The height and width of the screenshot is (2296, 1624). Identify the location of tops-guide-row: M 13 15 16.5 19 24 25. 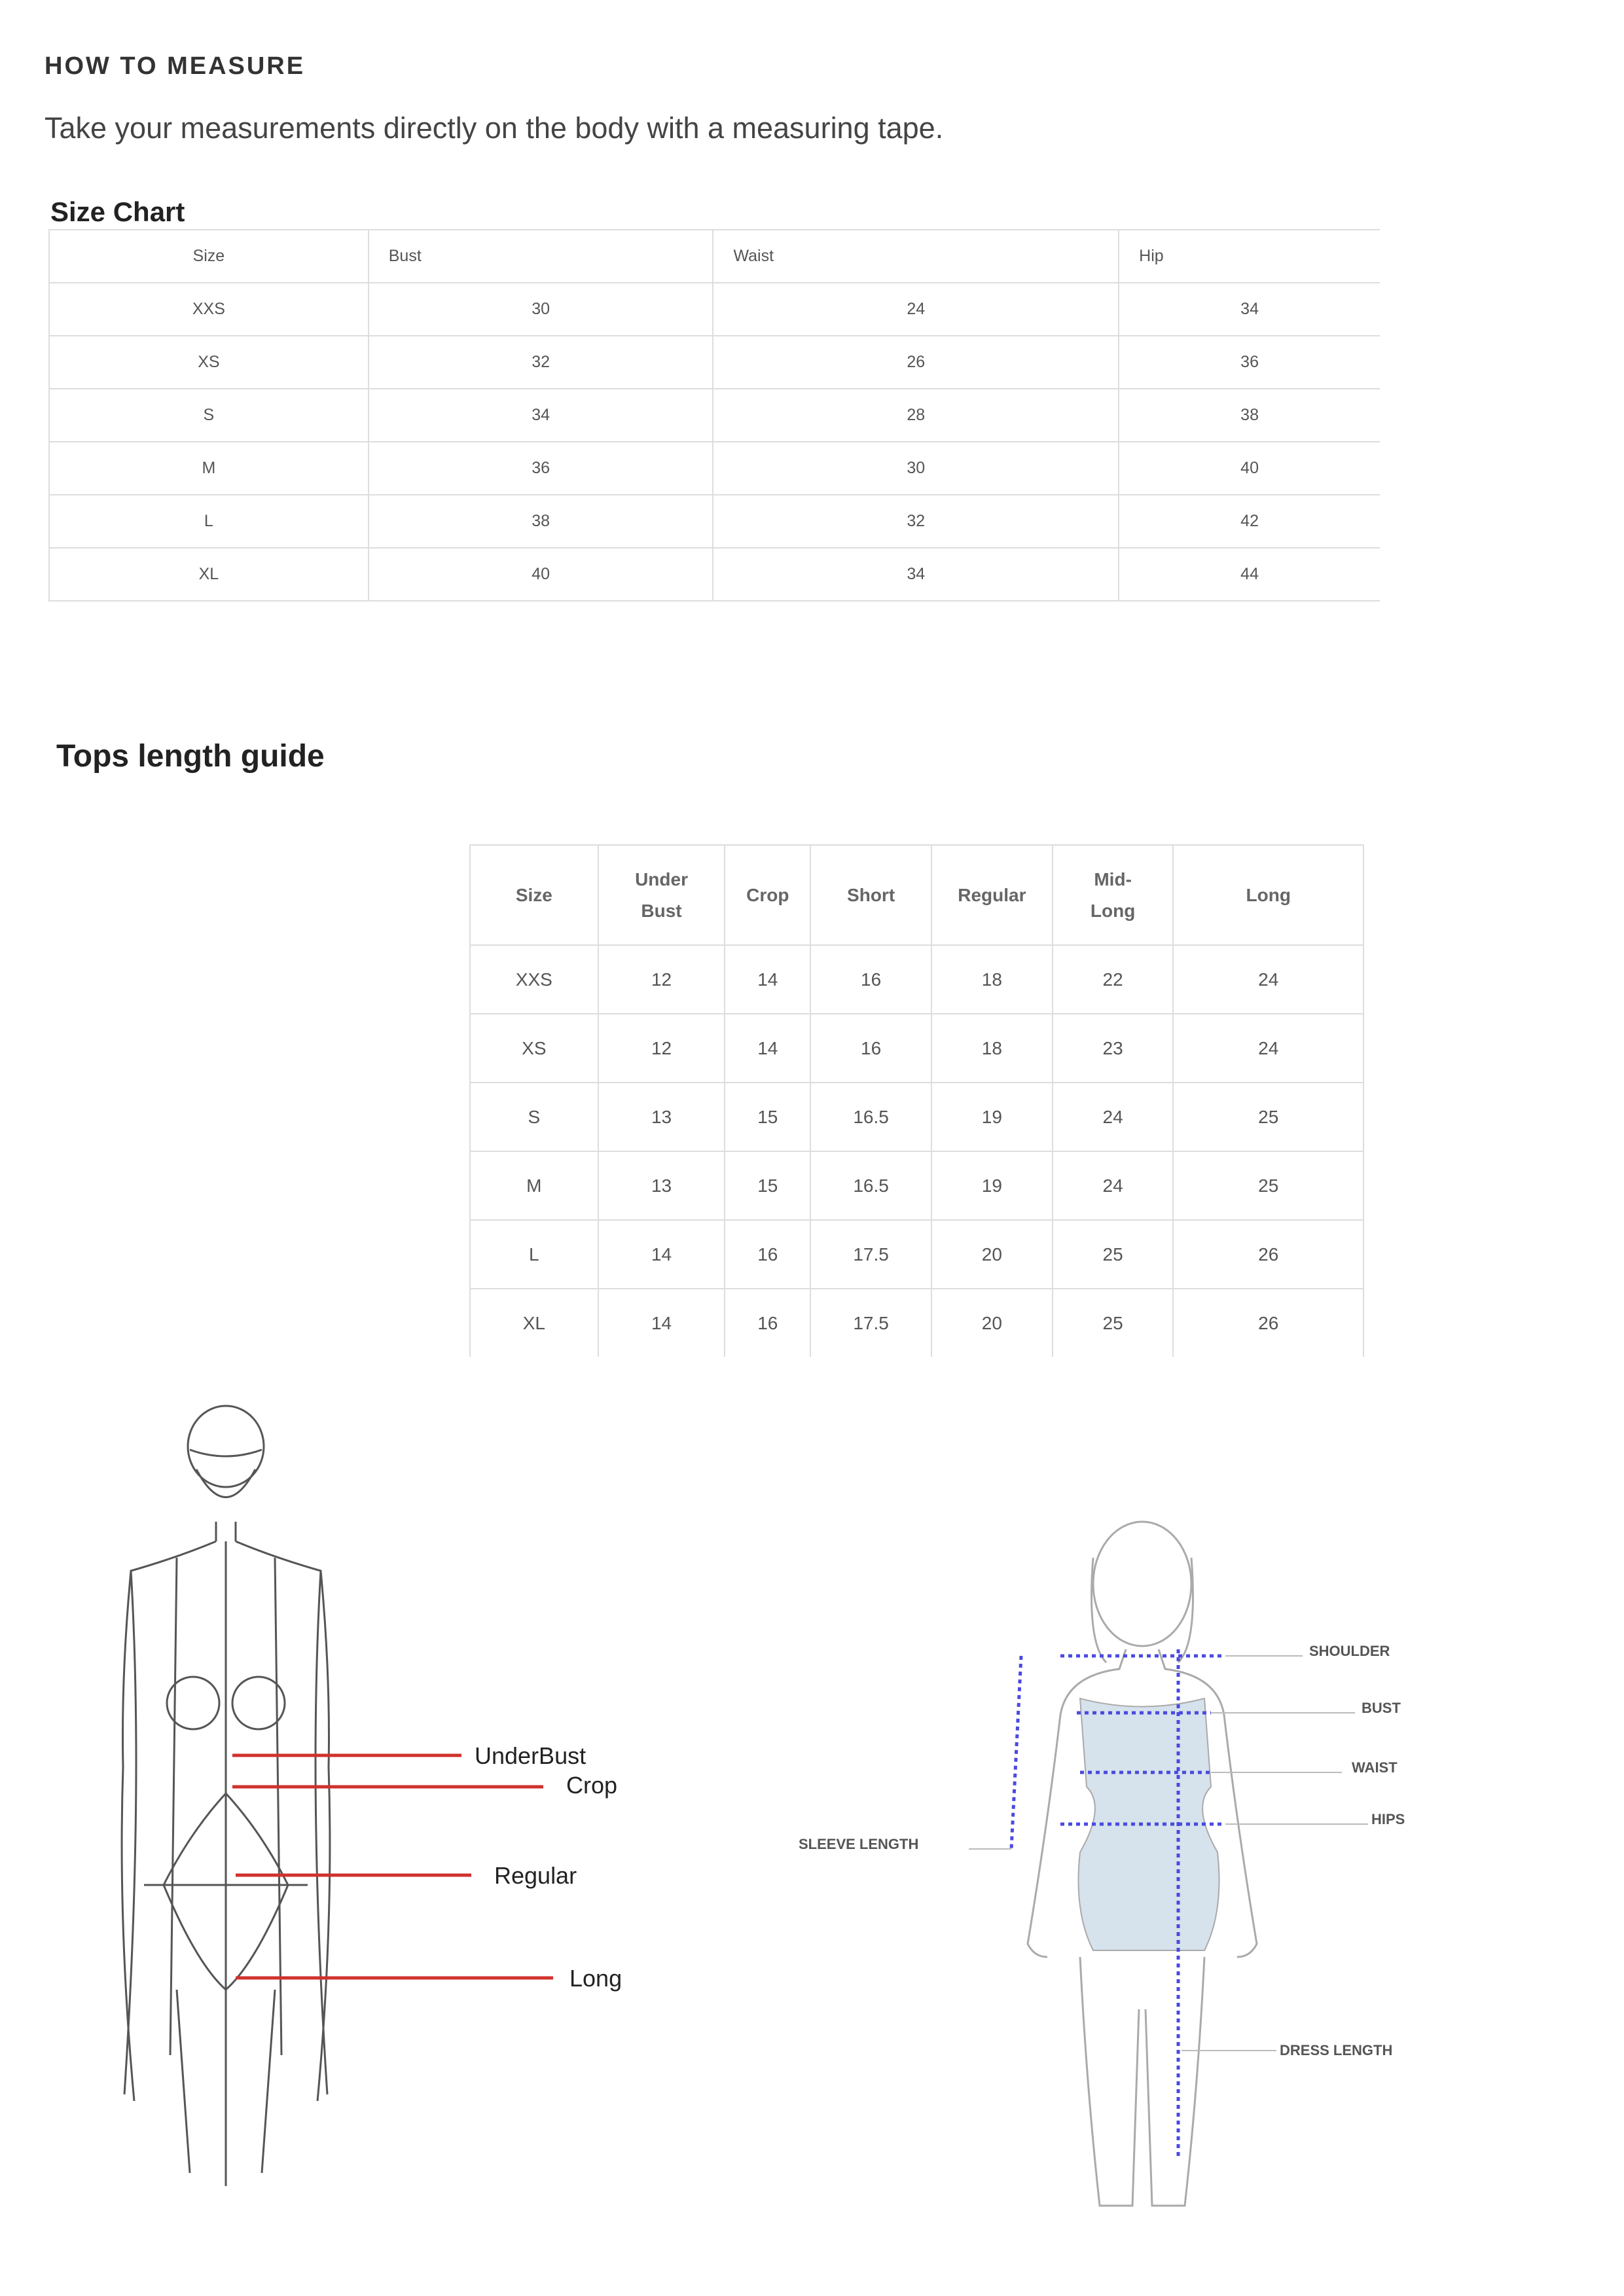
(916, 1186).